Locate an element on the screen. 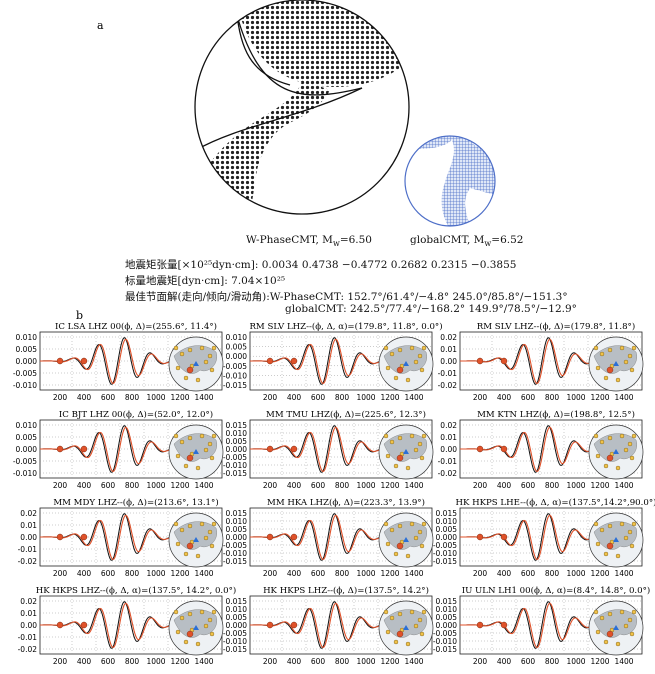 The width and height of the screenshot is (655, 674). gcmt-mw-sub: w is located at coordinates (488, 244).